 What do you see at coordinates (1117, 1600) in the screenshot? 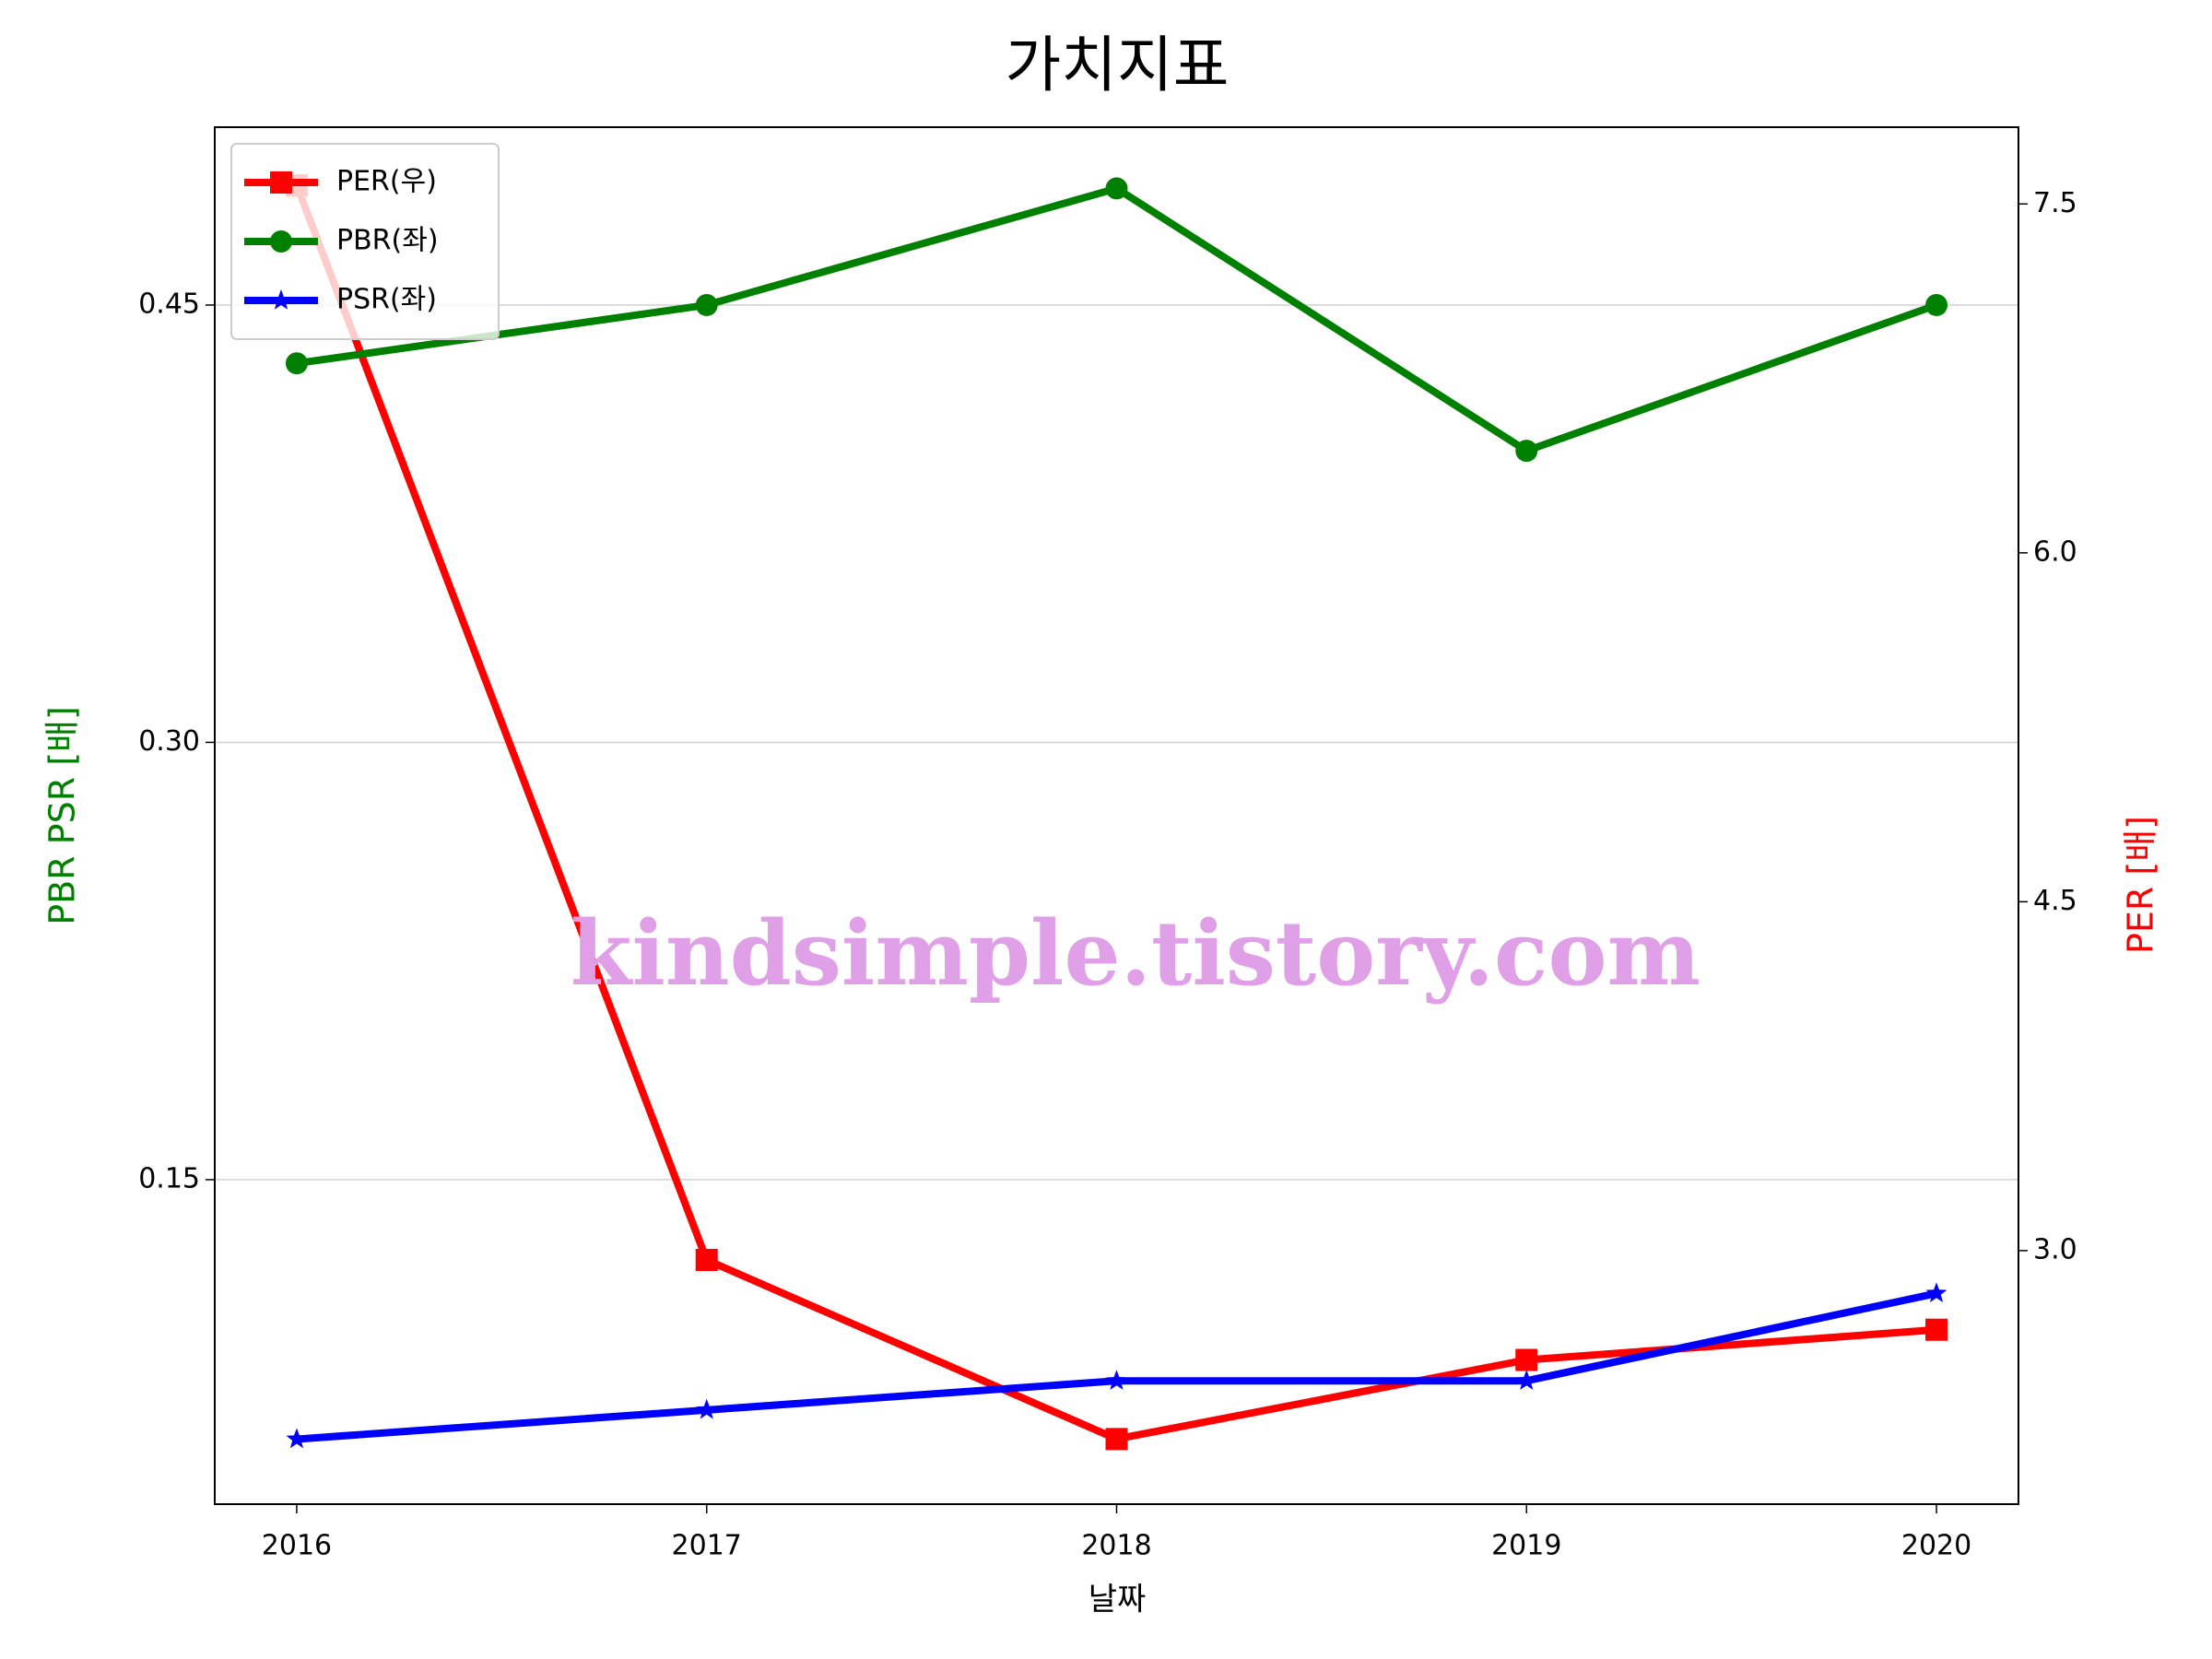
I see `x-axis-label: 날짜` at bounding box center [1117, 1600].